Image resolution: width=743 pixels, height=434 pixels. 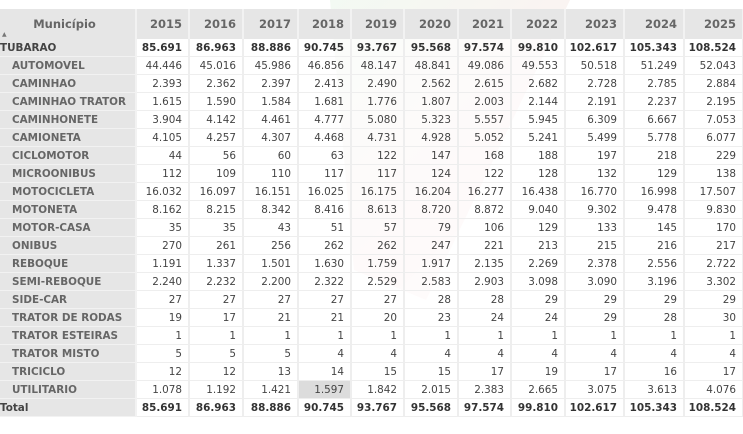 I want to click on table-cell: 2.556, so click(x=654, y=263).